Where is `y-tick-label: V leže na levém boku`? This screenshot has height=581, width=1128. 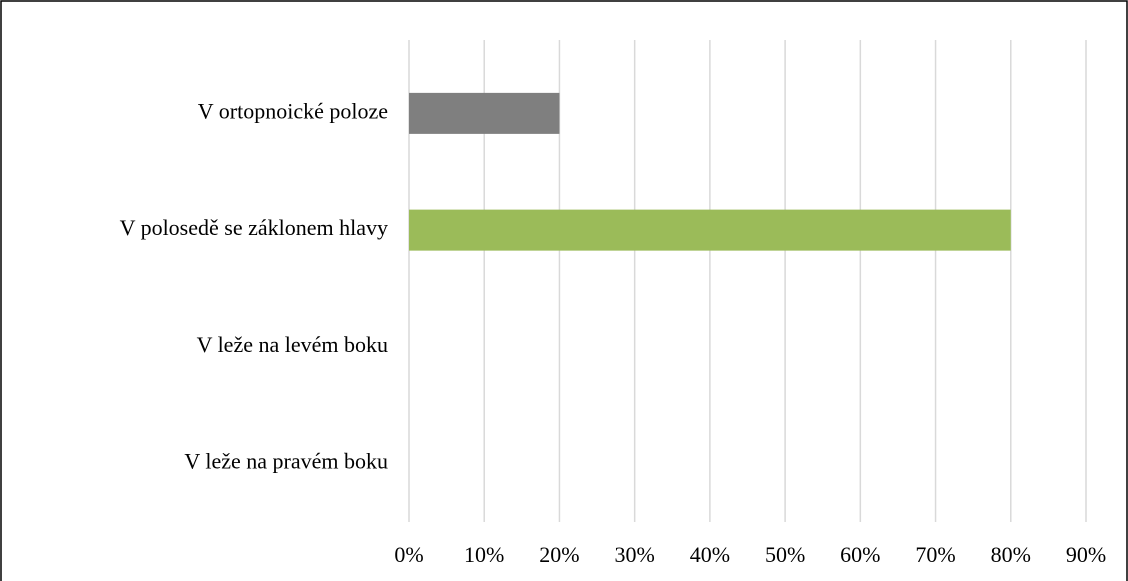
y-tick-label: V leže na levém boku is located at coordinates (292, 344).